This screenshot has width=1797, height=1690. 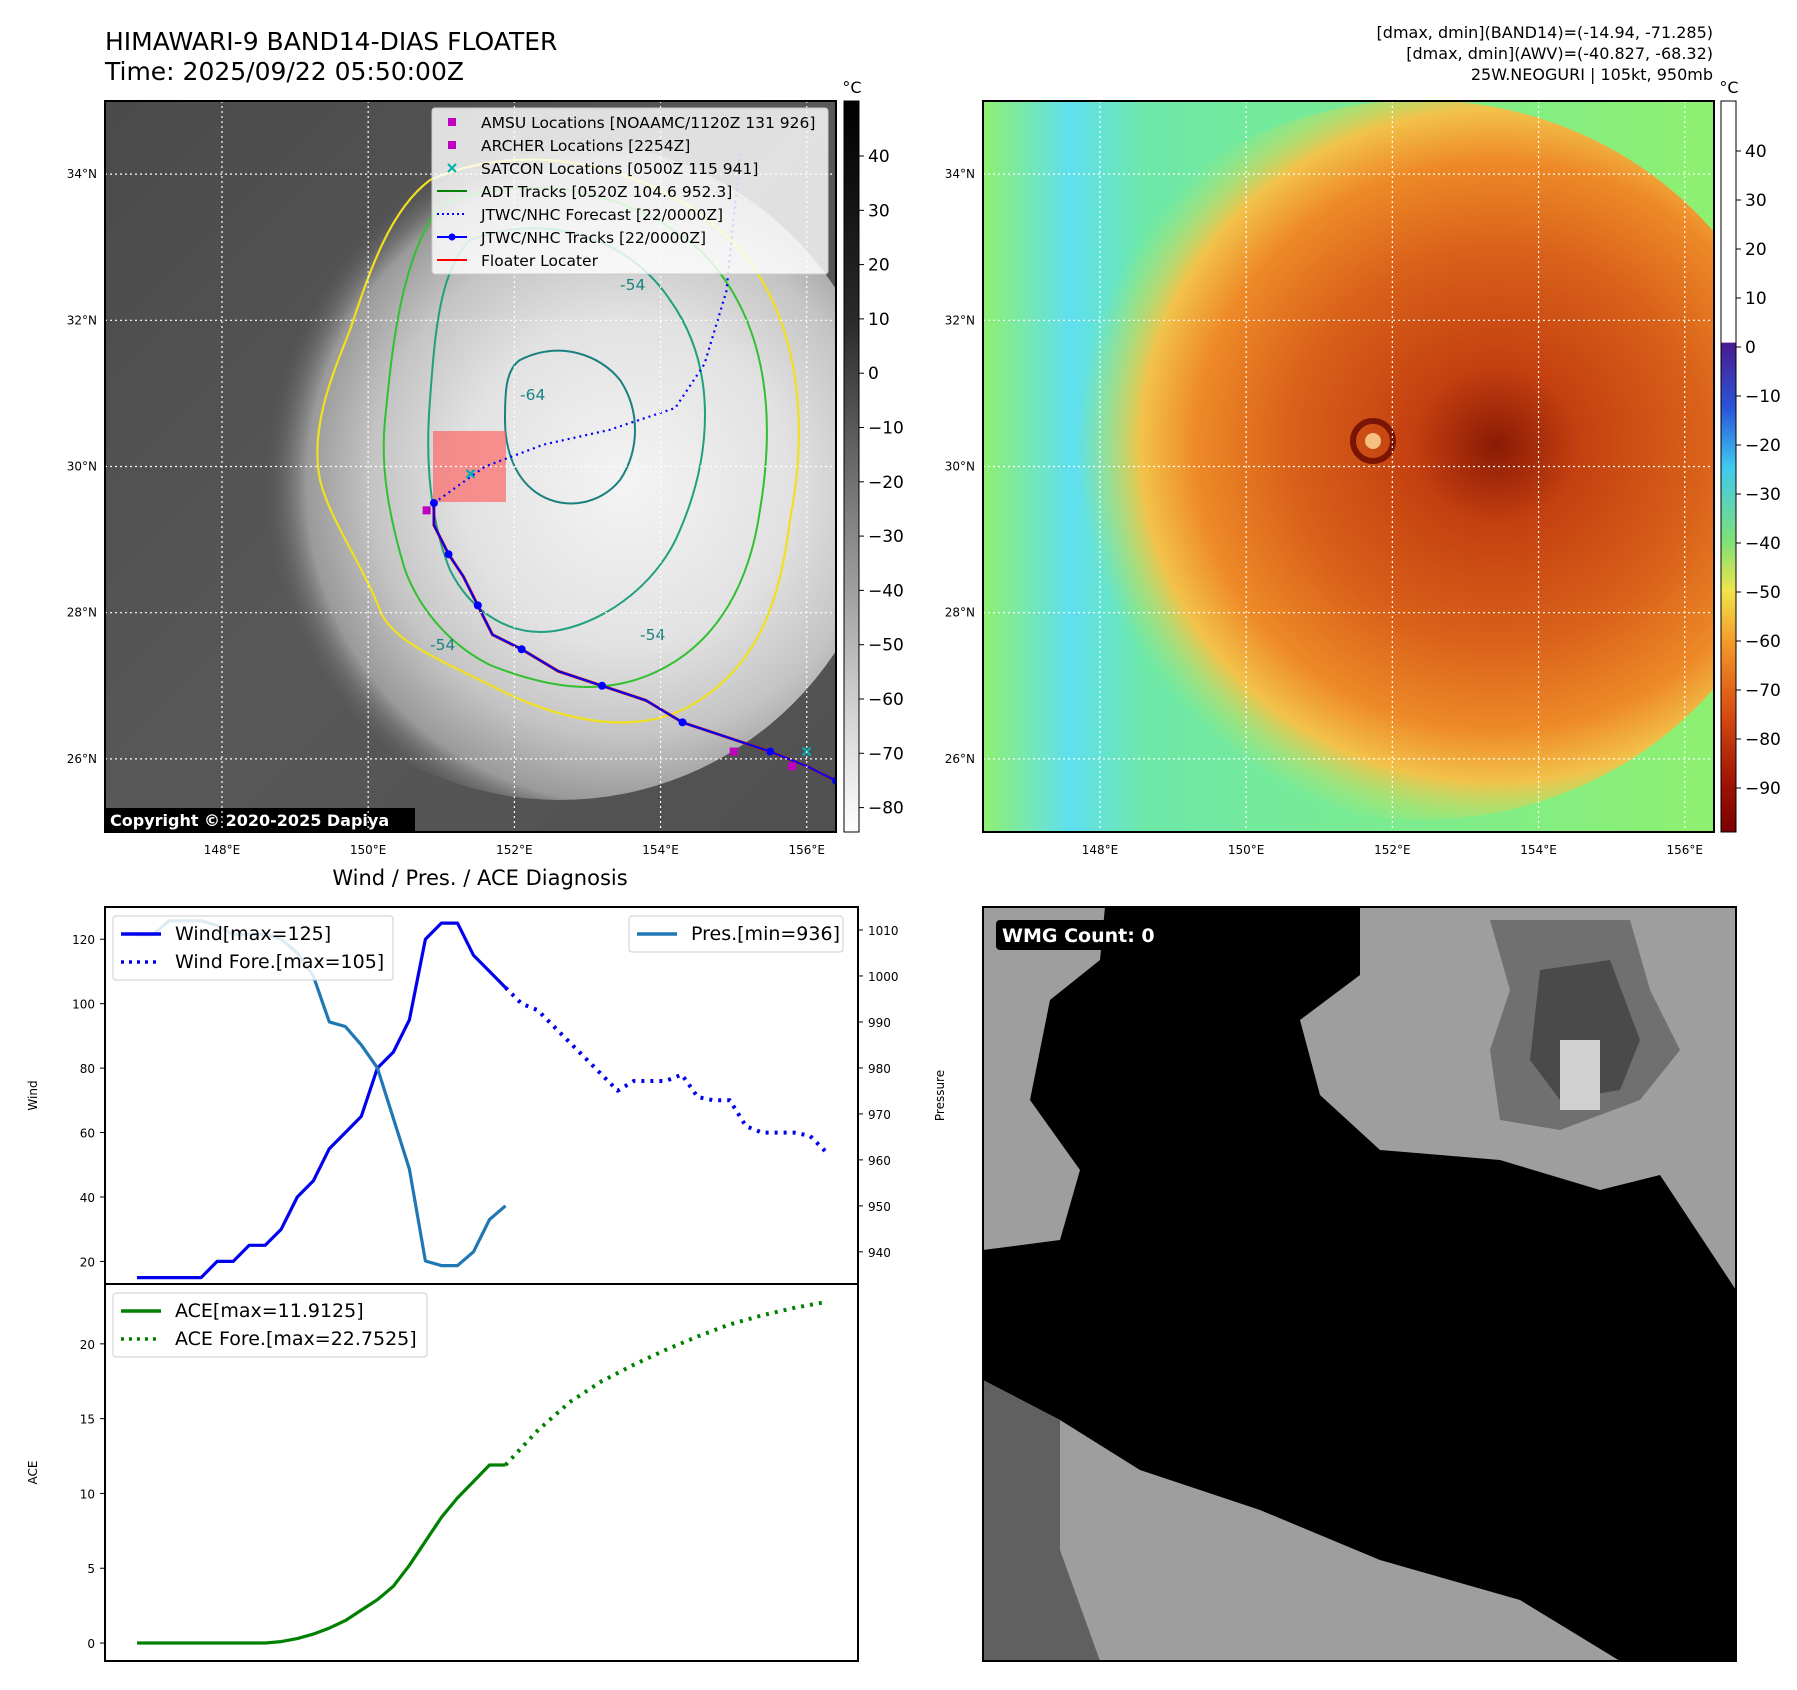 What do you see at coordinates (634, 642) in the screenshot?
I see `jtwc-track-line` at bounding box center [634, 642].